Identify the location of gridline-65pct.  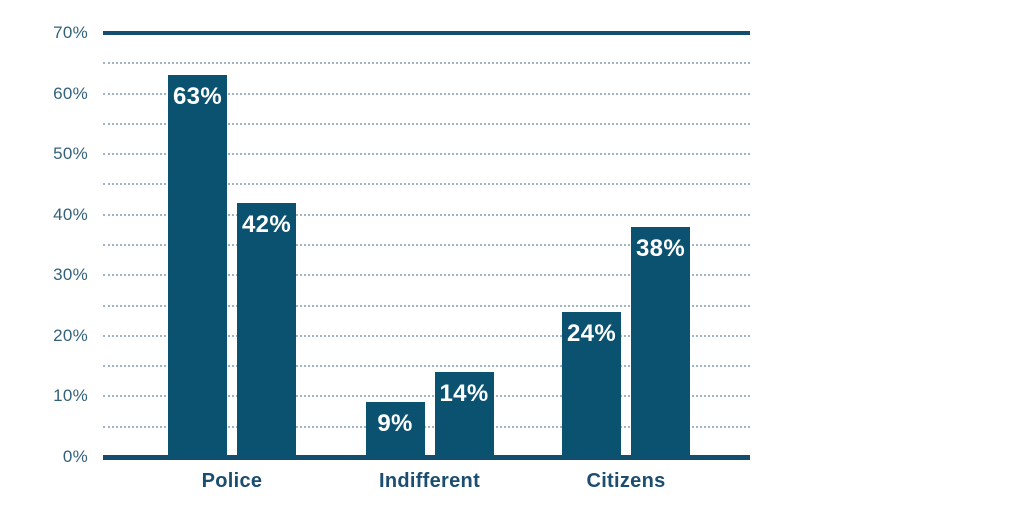
(426, 63).